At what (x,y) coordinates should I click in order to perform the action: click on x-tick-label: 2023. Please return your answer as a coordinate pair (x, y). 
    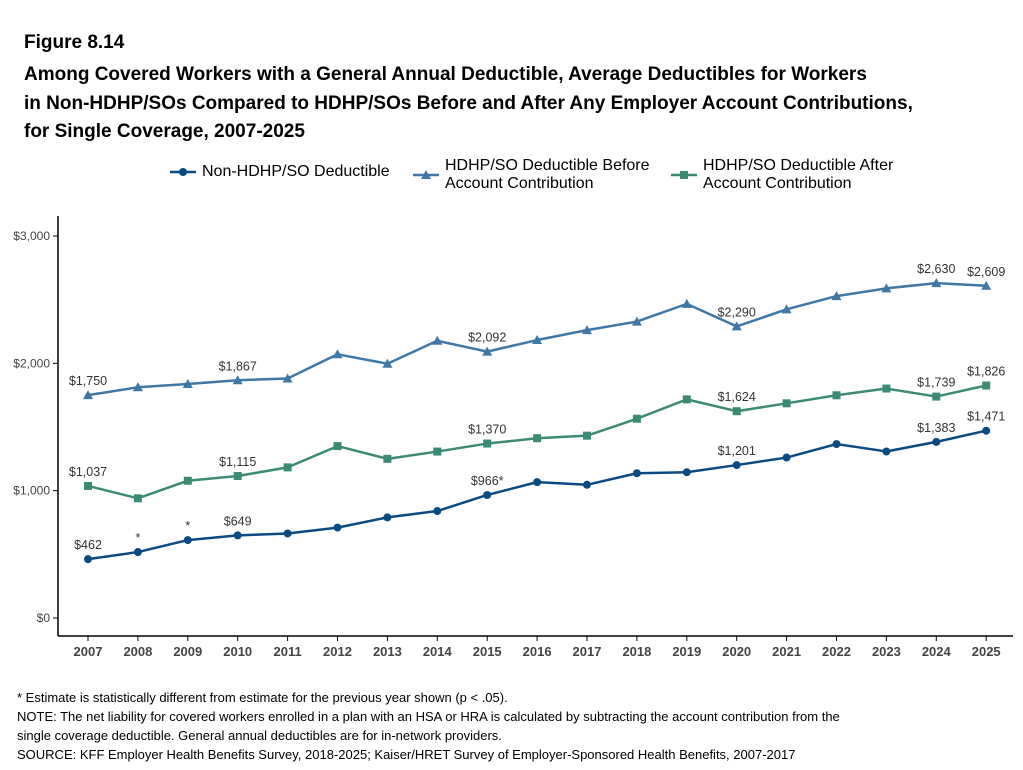
    Looking at the image, I should click on (886, 651).